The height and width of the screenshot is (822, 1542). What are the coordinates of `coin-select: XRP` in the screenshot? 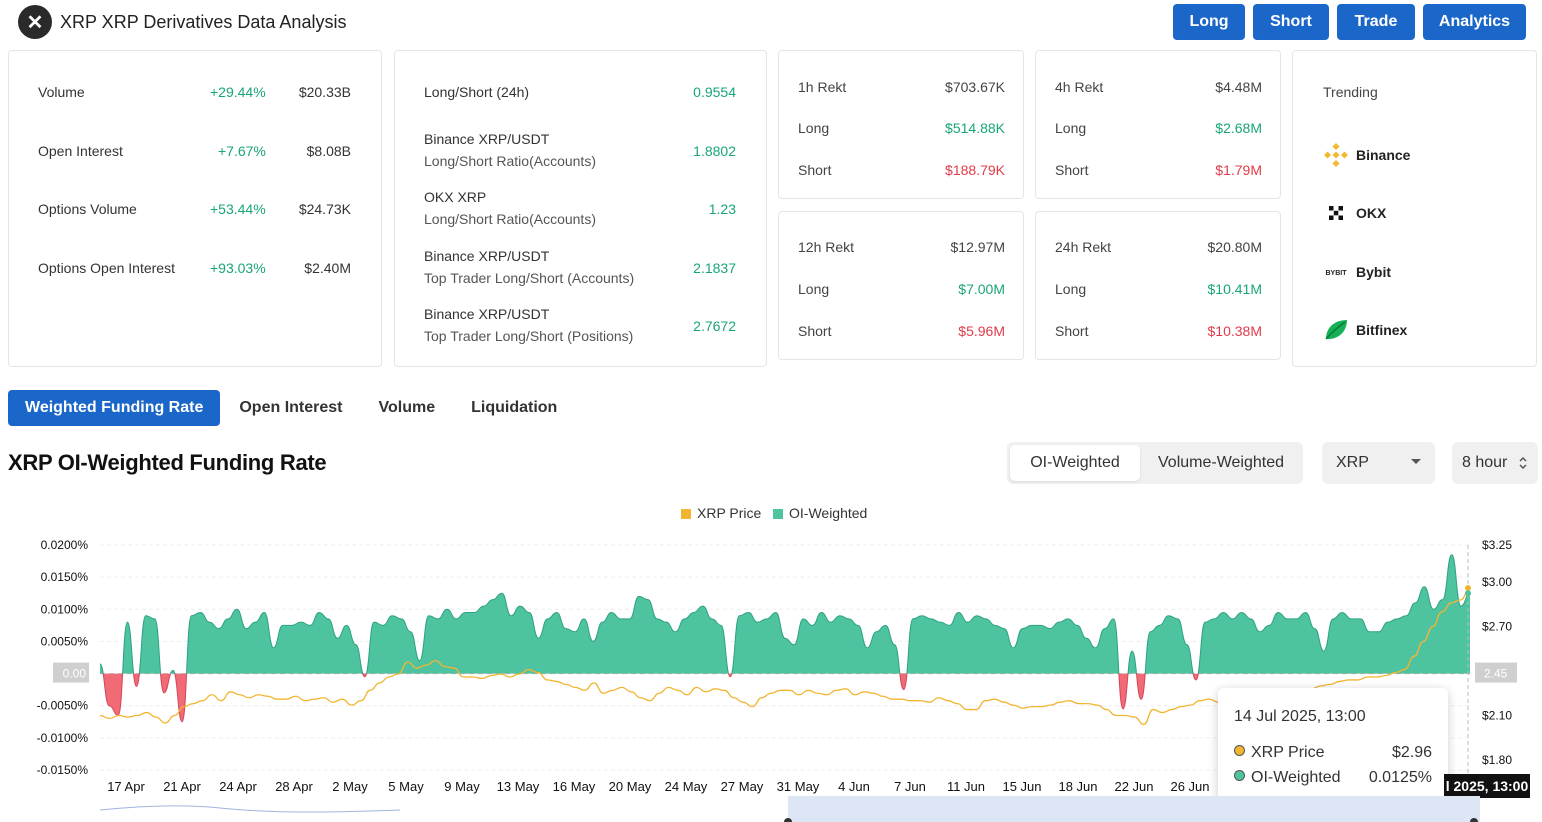 It's located at (1378, 463).